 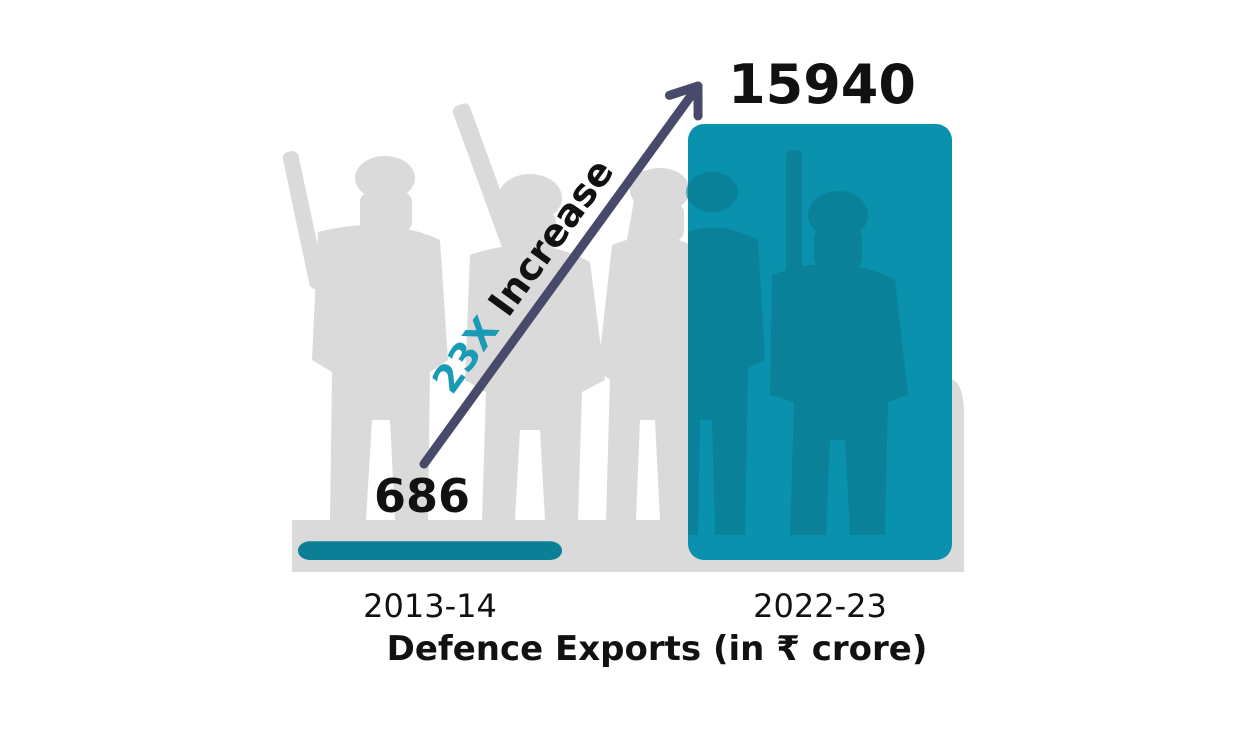 What do you see at coordinates (422, 496) in the screenshot?
I see `value-label-2013-14: 686` at bounding box center [422, 496].